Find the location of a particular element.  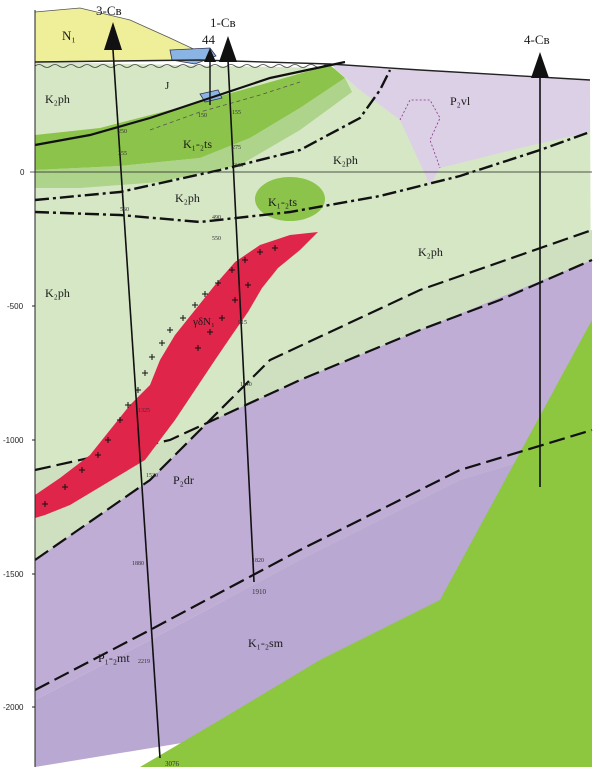

label-n1: N₁ is located at coordinates (69, 35).